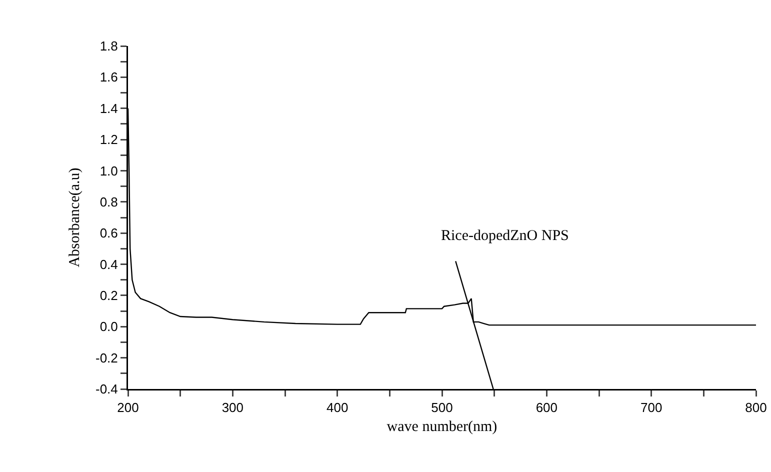  What do you see at coordinates (651, 408) in the screenshot?
I see `x-tick-label: 700` at bounding box center [651, 408].